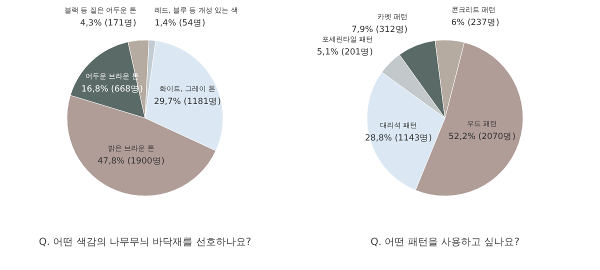 The image size is (600, 270). I want to click on data-label: 5,1% (201명), so click(345, 53).